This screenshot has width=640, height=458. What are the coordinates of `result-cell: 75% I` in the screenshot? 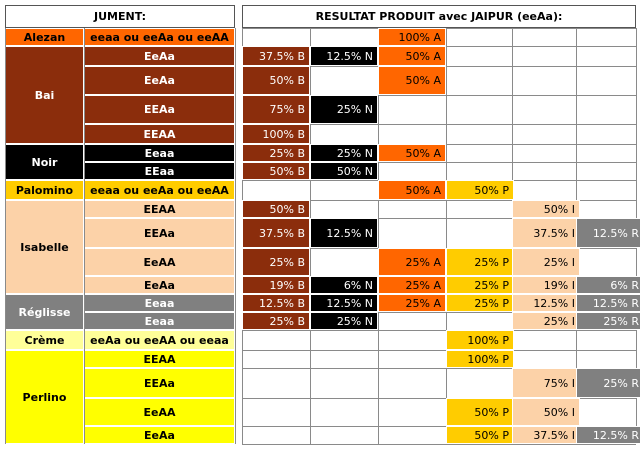 It's located at (546, 383).